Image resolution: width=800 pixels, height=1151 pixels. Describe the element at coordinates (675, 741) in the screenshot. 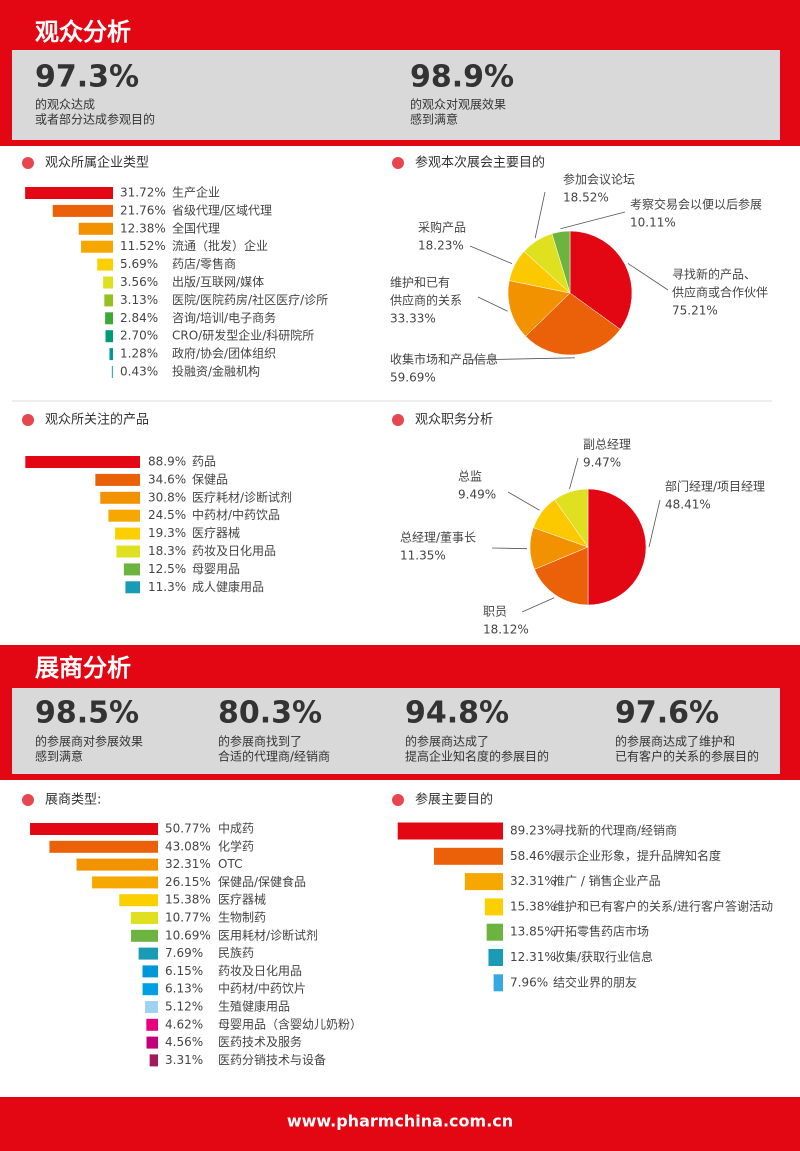

I see `stat-desc: 的参展商达成了维护和` at that location.